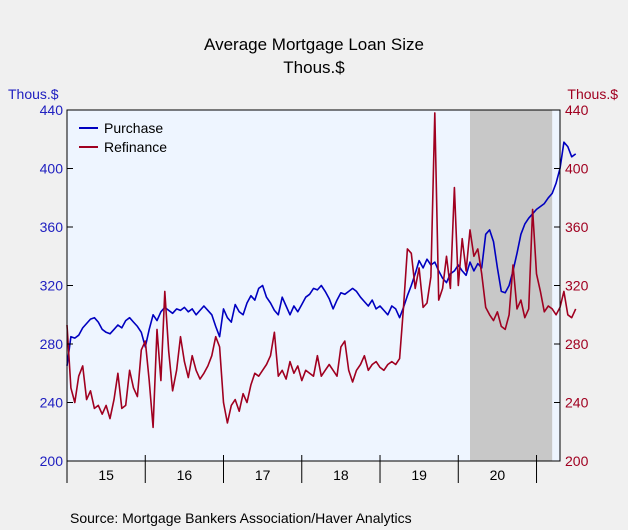  I want to click on legend-label-purchase: Purchase, so click(133, 128).